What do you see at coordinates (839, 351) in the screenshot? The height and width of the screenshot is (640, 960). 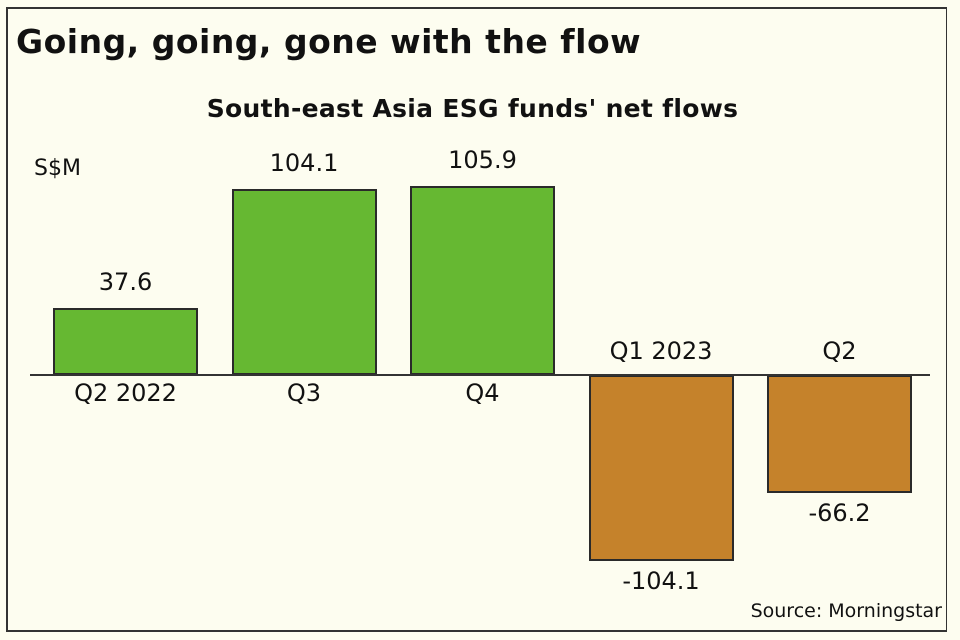 I see `category-label: Q2` at bounding box center [839, 351].